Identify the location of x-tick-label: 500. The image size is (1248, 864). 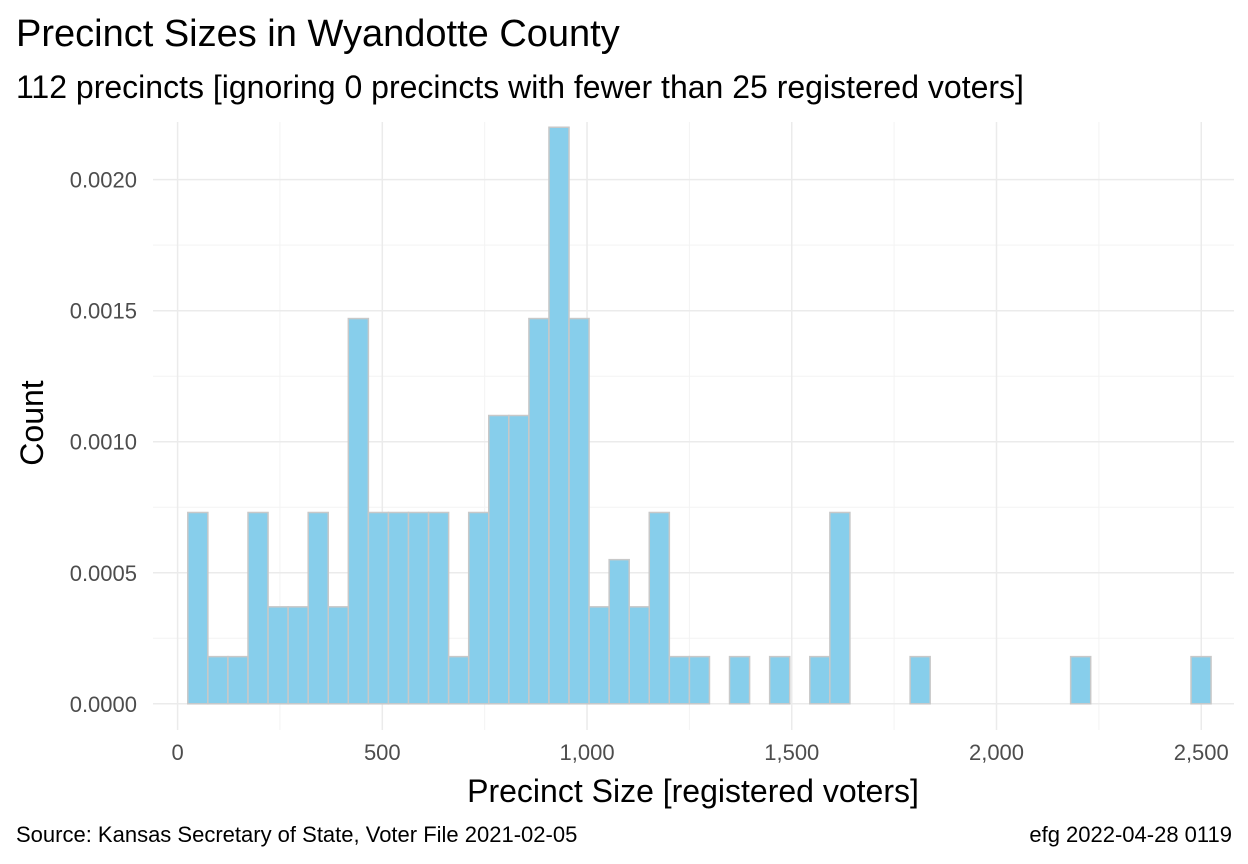
(382, 752).